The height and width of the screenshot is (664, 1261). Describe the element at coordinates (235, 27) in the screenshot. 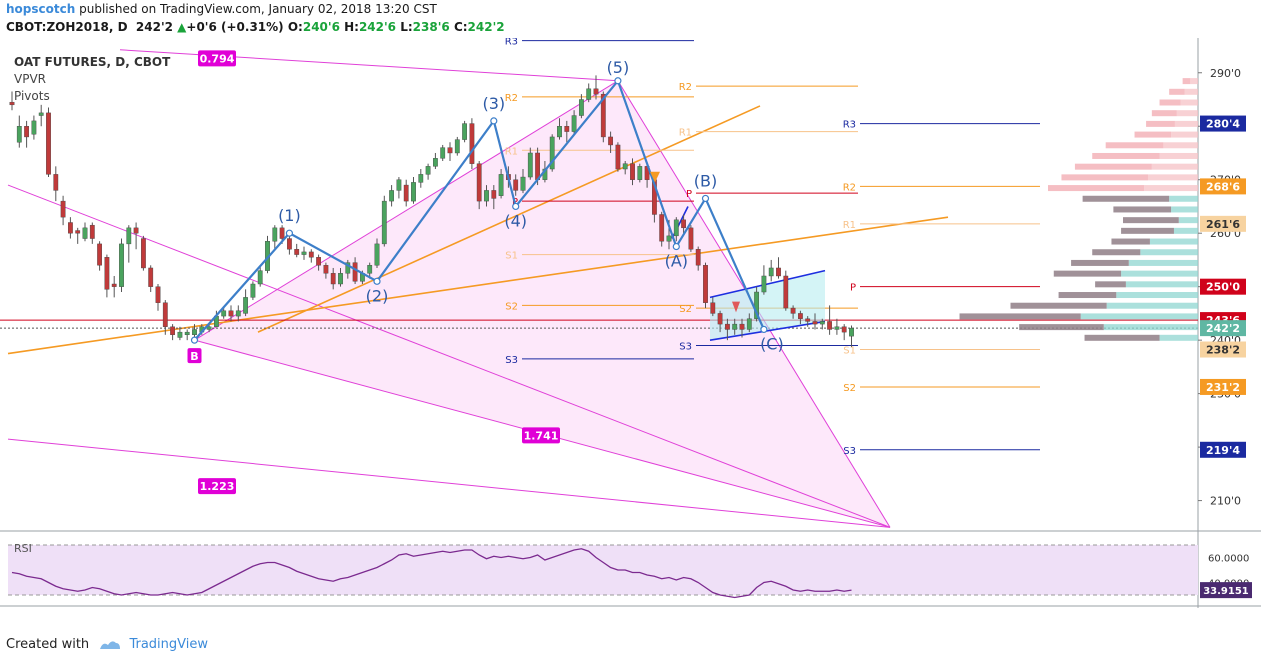

I see `change-value: +0'6 (+0.31%)` at that location.